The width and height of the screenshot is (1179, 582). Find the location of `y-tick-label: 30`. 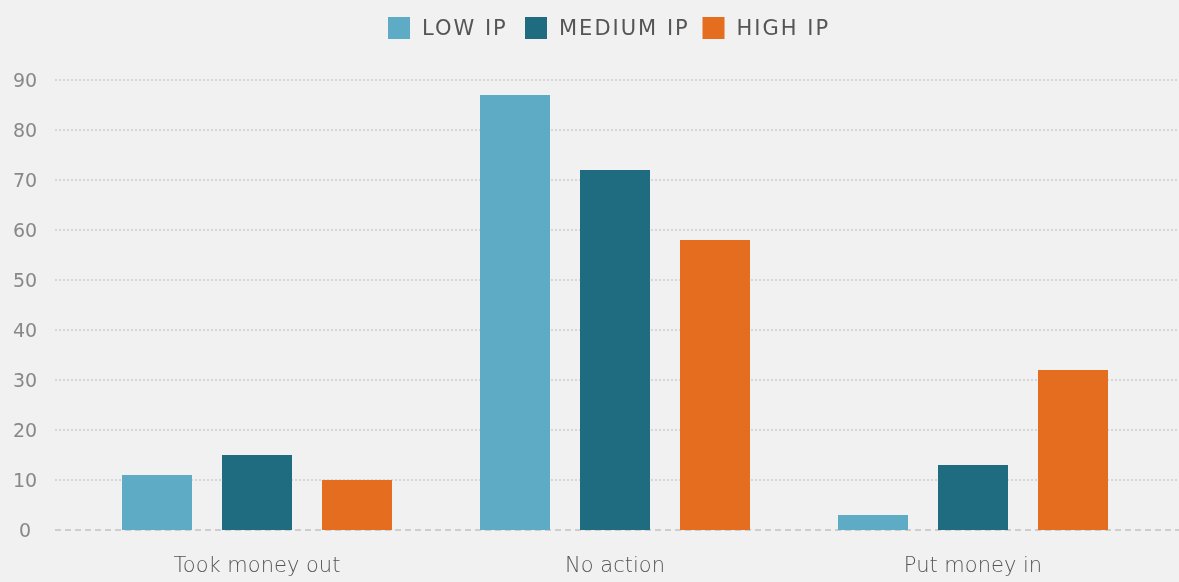

y-tick-label: 30 is located at coordinates (25, 379).